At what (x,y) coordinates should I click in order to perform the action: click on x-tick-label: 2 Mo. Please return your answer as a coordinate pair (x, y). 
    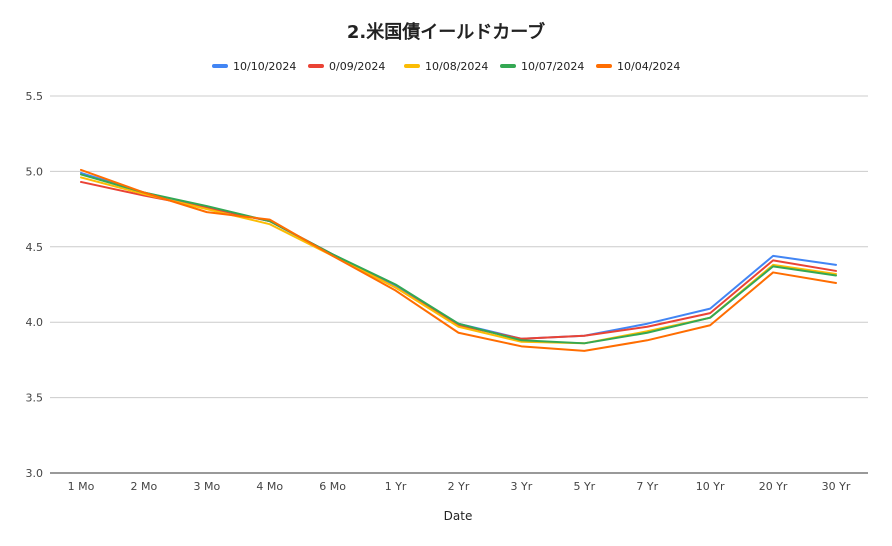
    Looking at the image, I should click on (144, 486).